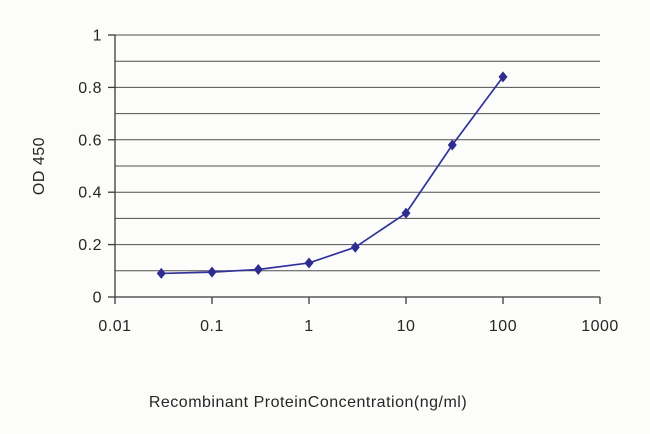 The width and height of the screenshot is (650, 434). What do you see at coordinates (114, 326) in the screenshot?
I see `x-tick-label: 0.01` at bounding box center [114, 326].